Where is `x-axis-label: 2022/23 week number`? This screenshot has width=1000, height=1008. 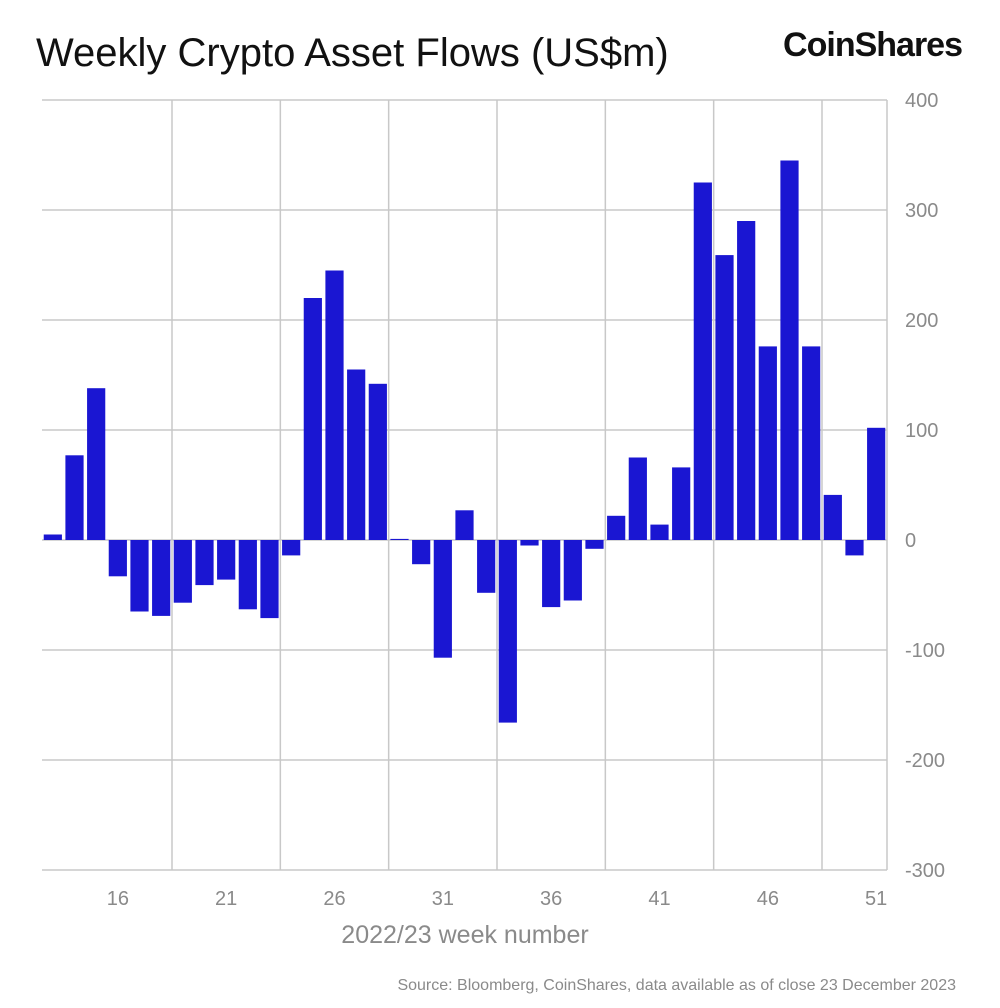 x-axis-label: 2022/23 week number is located at coordinates (464, 935).